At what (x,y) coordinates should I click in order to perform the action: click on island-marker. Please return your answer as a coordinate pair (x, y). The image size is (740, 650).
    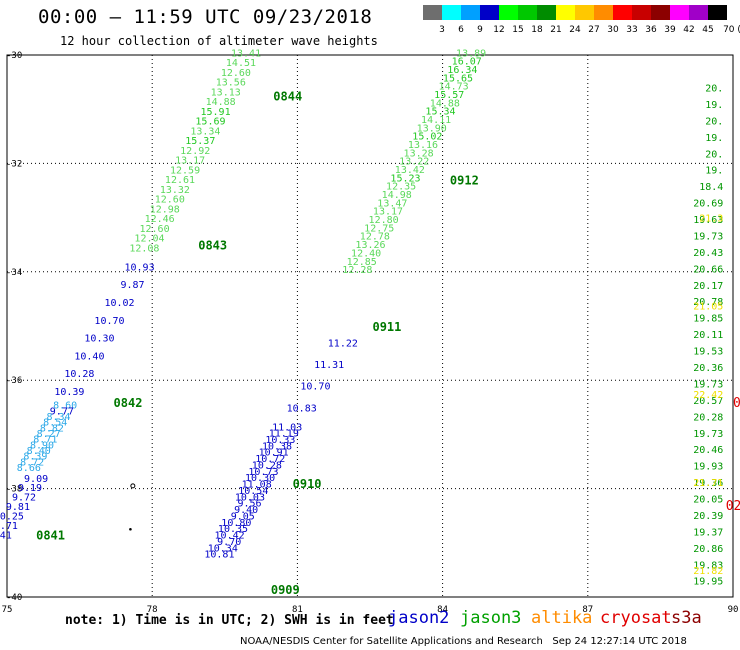
    Looking at the image, I should click on (133, 486).